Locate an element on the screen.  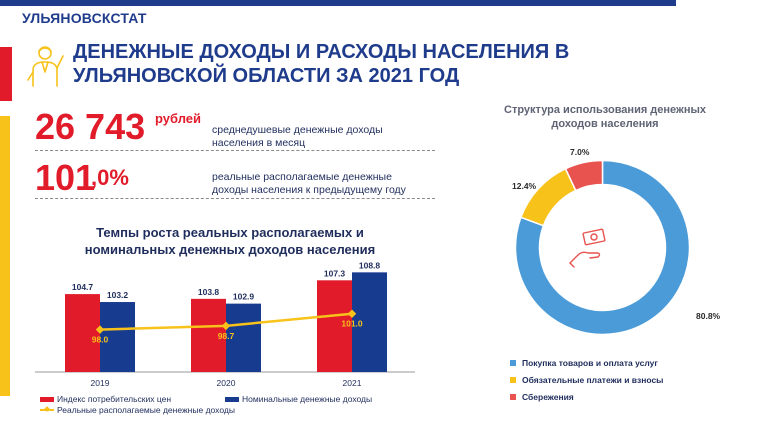
legend-label-nominal: Номинальные денежные доходы is located at coordinates (307, 399).